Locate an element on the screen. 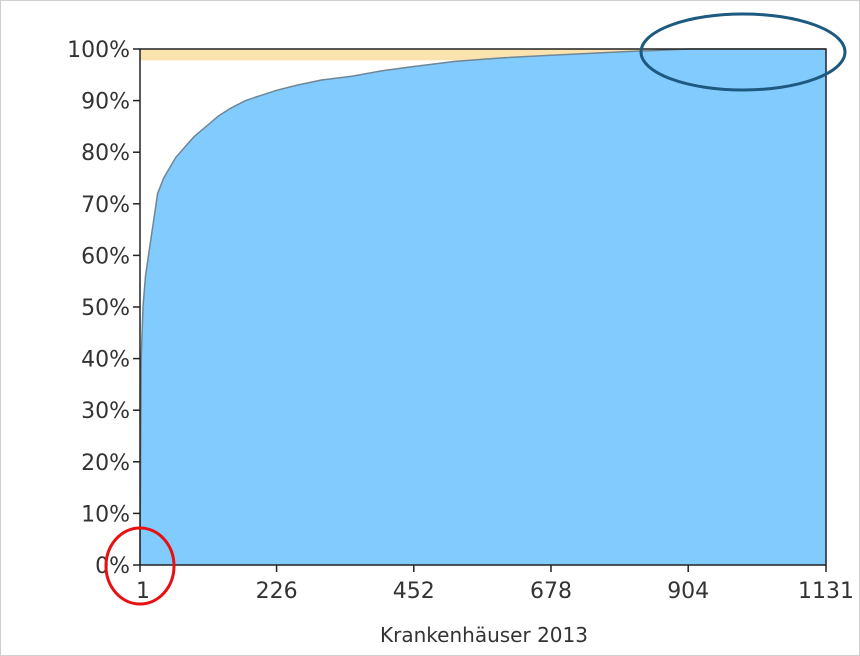 The image size is (860, 656). reference-band is located at coordinates (483, 55).